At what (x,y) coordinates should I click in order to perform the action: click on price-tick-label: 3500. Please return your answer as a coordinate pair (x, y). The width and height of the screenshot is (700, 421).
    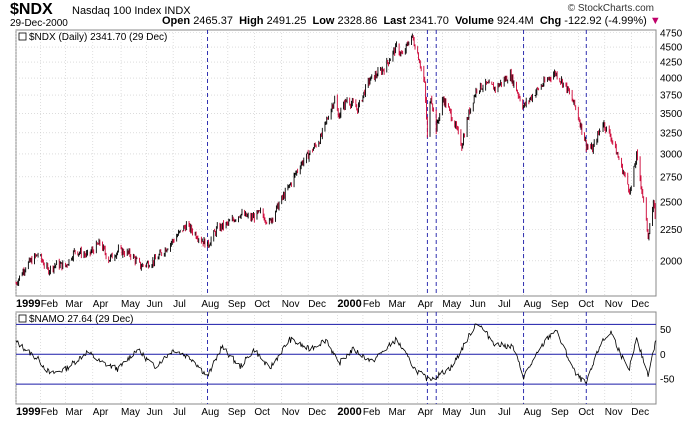
    Looking at the image, I should click on (671, 114).